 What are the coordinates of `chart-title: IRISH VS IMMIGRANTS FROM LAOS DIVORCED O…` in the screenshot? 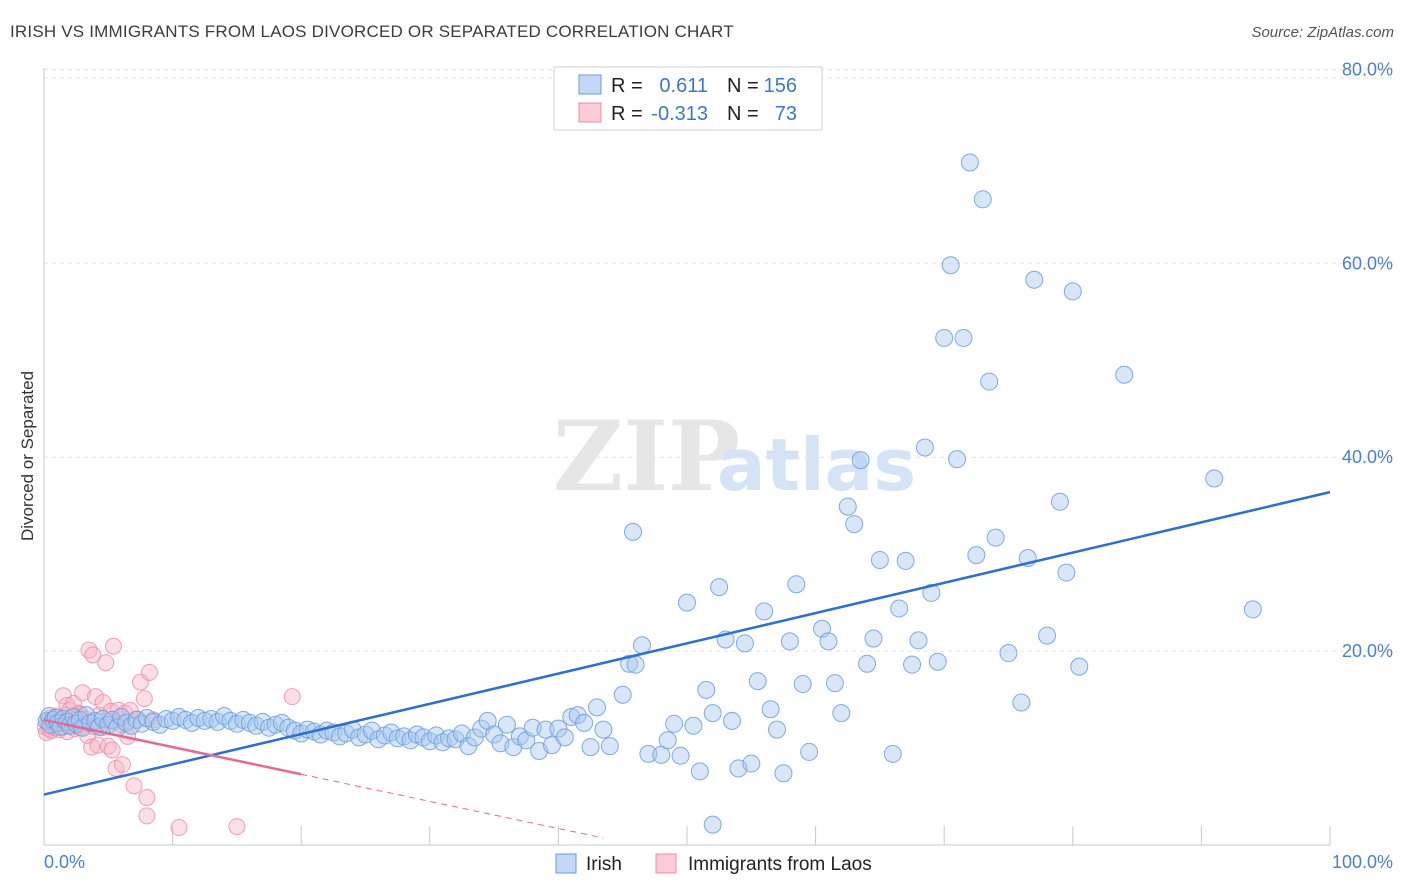 It's located at (372, 31).